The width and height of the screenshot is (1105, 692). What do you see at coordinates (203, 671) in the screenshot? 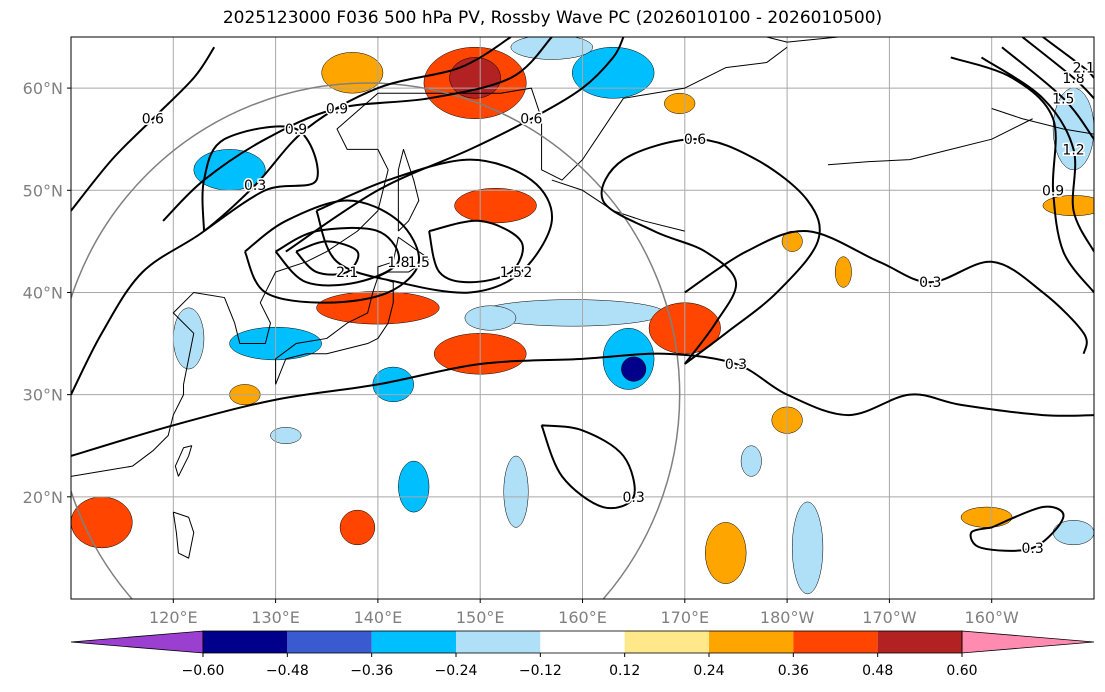
I see `colorbar-tick-label: −0.60` at bounding box center [203, 671].